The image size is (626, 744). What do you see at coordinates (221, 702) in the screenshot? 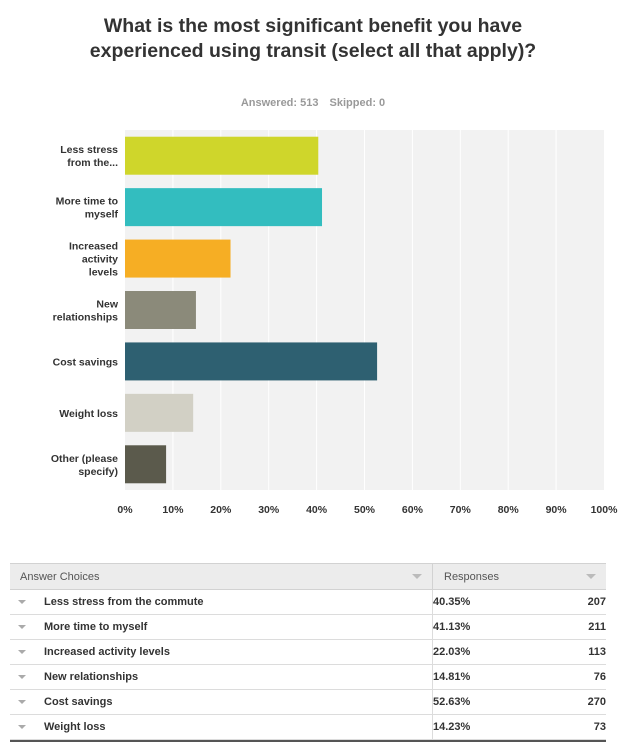
I see `answer-choice-cell: Cost savings` at bounding box center [221, 702].